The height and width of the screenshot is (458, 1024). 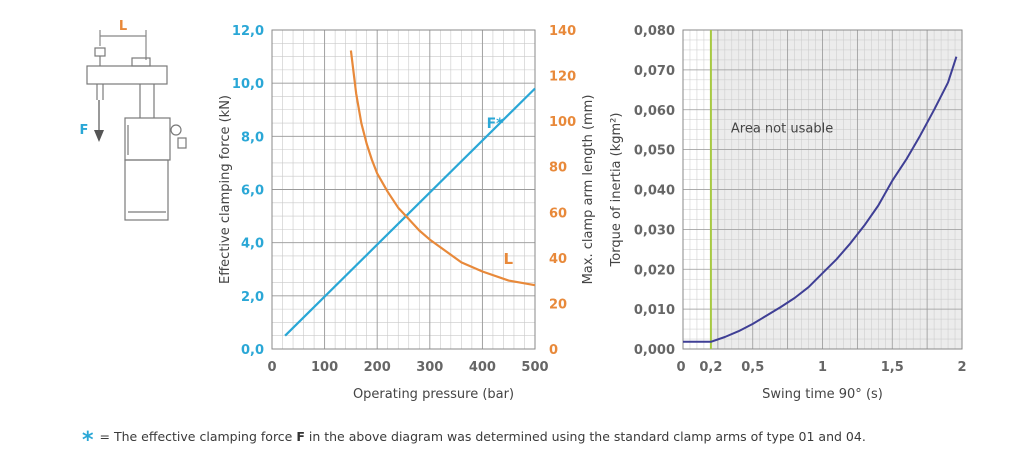 I want to click on x-tick-label: 200, so click(x=377, y=367).